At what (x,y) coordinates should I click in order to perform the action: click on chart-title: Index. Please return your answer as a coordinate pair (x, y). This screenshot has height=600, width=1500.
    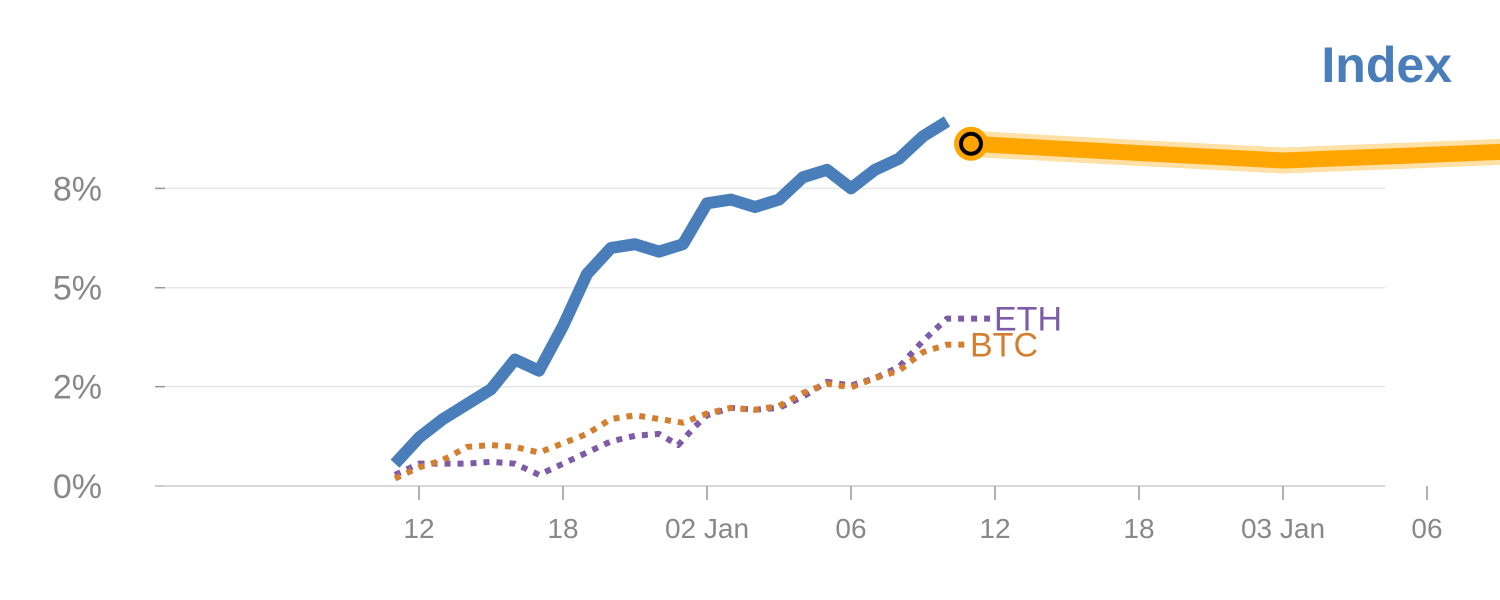
    Looking at the image, I should click on (1386, 65).